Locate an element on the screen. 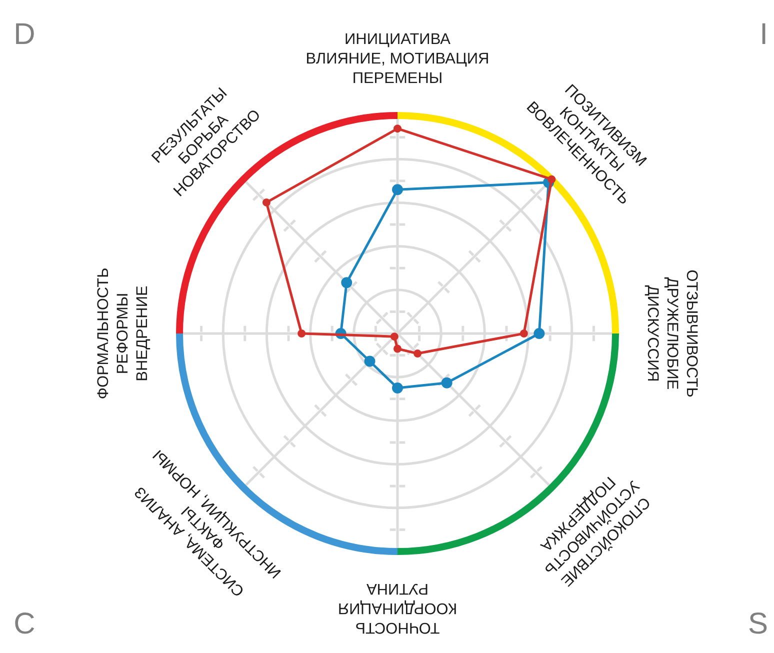 This screenshot has width=774, height=653. spoke-label: ТОЧНОСТЬ КООРДИНАЦИЯ РУТИНА is located at coordinates (398, 608).